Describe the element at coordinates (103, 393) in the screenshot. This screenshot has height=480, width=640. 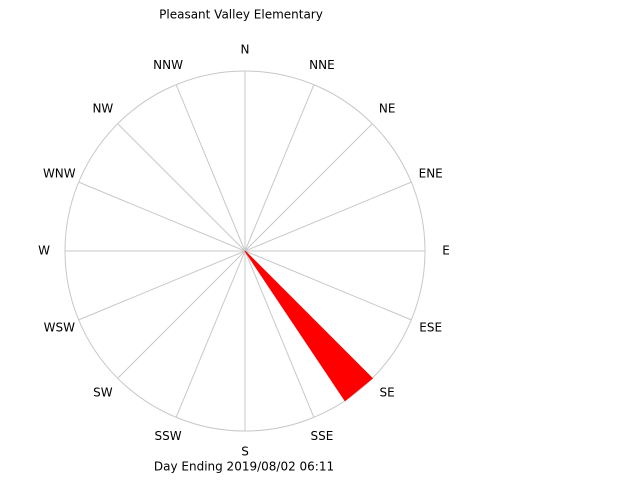
I see `direction-label: SW` at that location.